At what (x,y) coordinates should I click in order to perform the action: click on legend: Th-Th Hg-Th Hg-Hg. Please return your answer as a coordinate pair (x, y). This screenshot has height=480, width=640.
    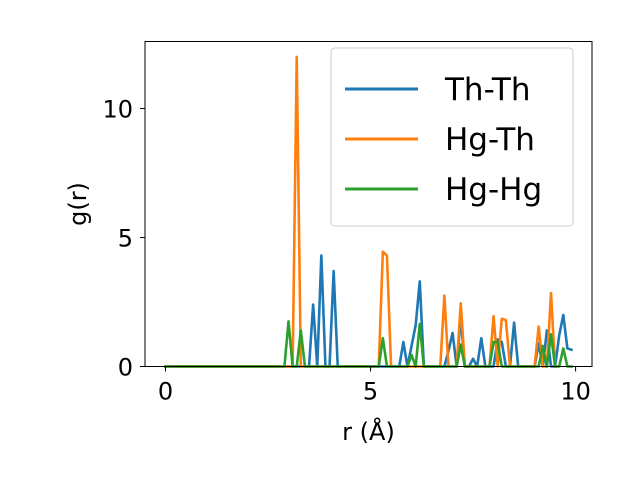
    Looking at the image, I should click on (452, 137).